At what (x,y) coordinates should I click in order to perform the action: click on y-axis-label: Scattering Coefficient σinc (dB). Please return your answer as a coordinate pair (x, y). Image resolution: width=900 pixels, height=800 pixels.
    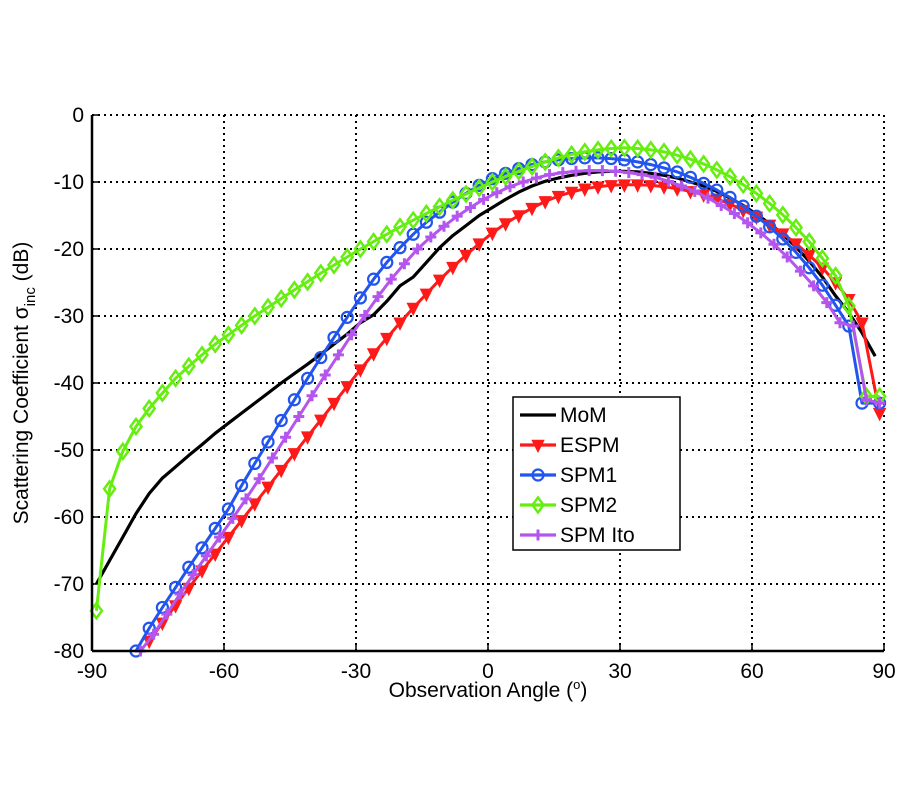
    Looking at the image, I should click on (24, 383).